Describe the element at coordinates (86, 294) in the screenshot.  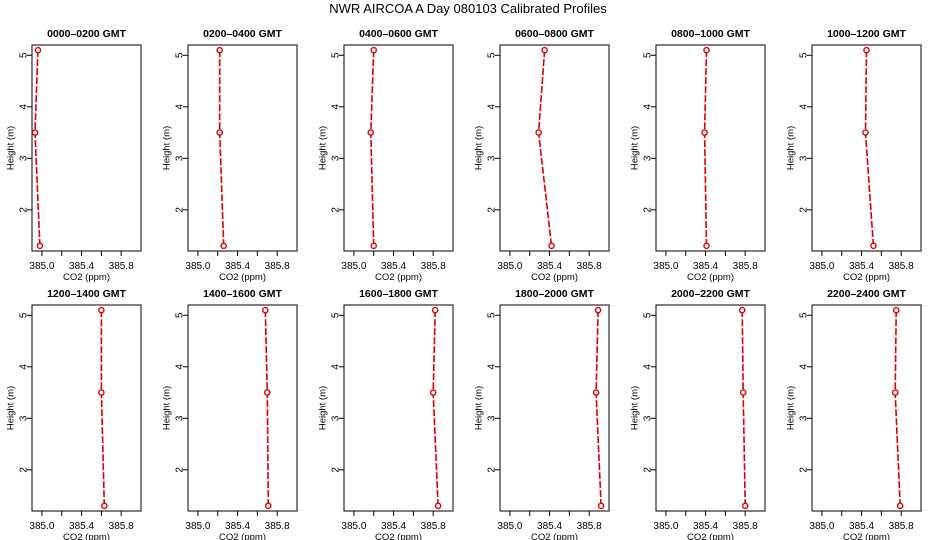
I see `panel-title: 1200–1400 GMT` at that location.